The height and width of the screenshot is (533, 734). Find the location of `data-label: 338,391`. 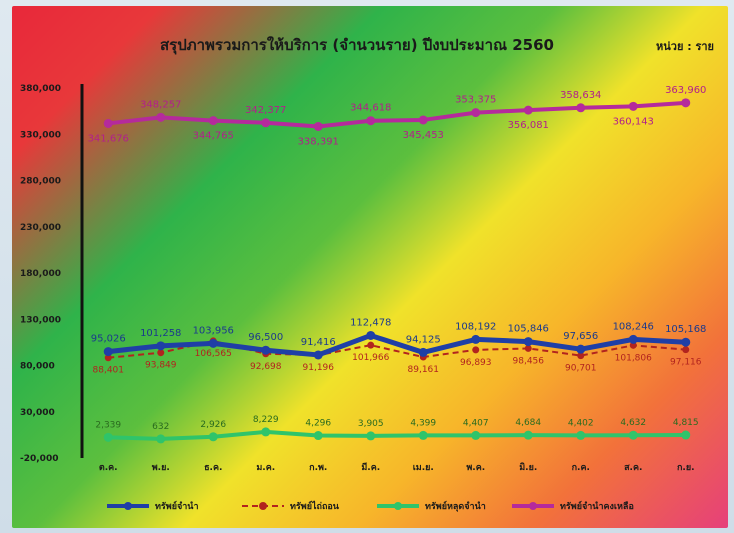

data-label: 338,391 is located at coordinates (318, 141).